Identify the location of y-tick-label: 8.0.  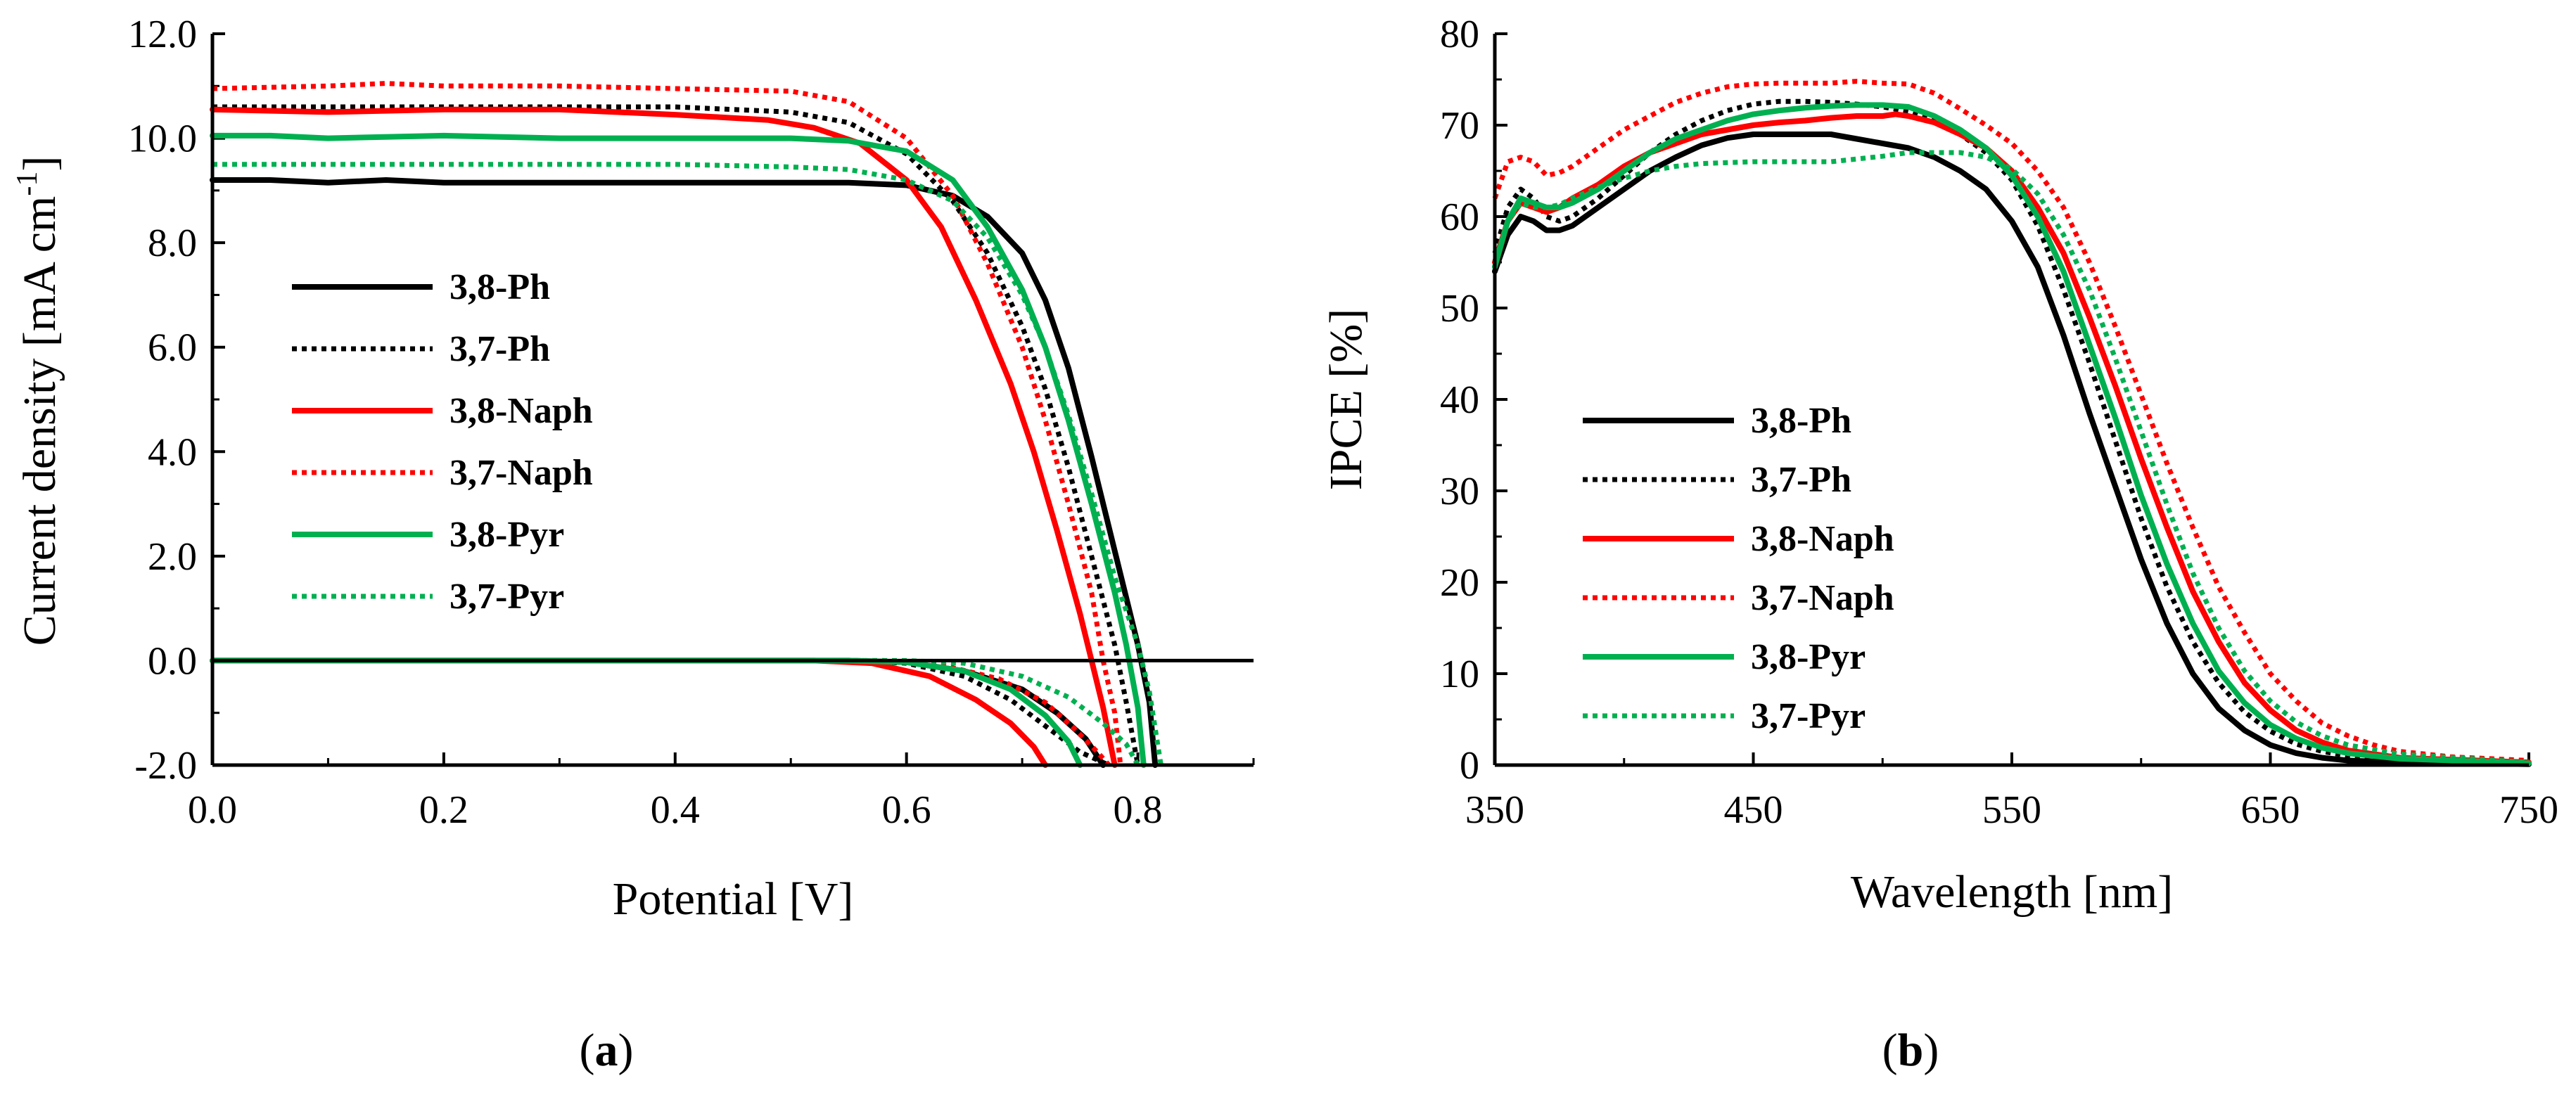
(172, 244).